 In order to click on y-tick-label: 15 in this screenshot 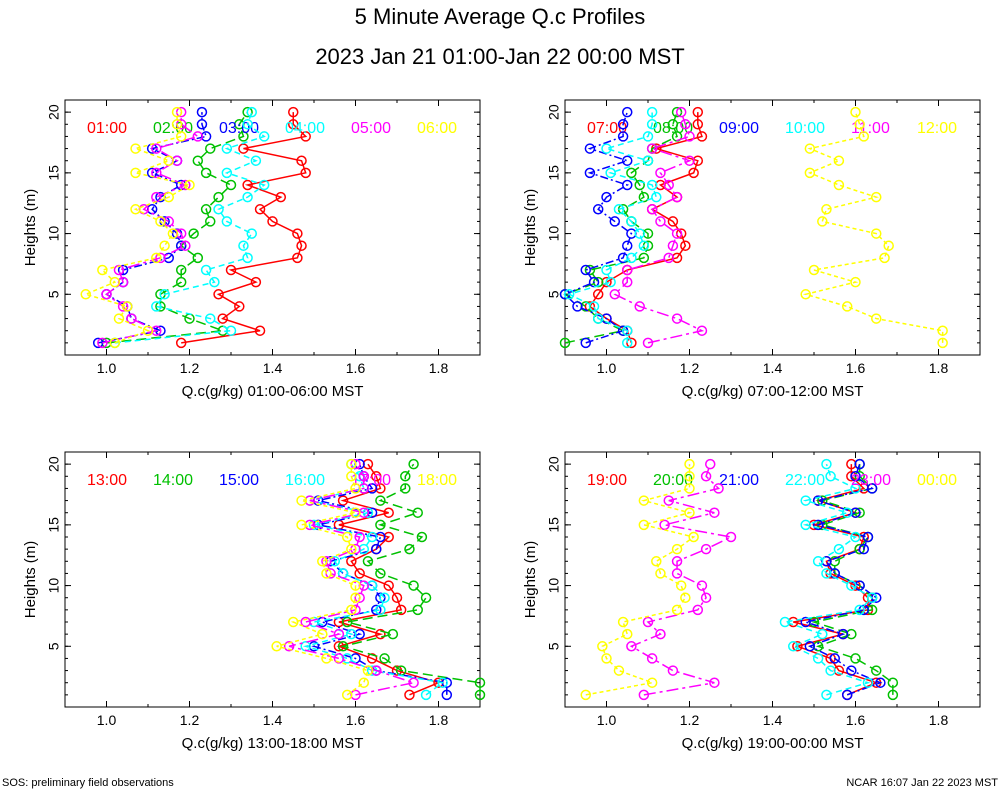, I will do `click(54, 173)`.